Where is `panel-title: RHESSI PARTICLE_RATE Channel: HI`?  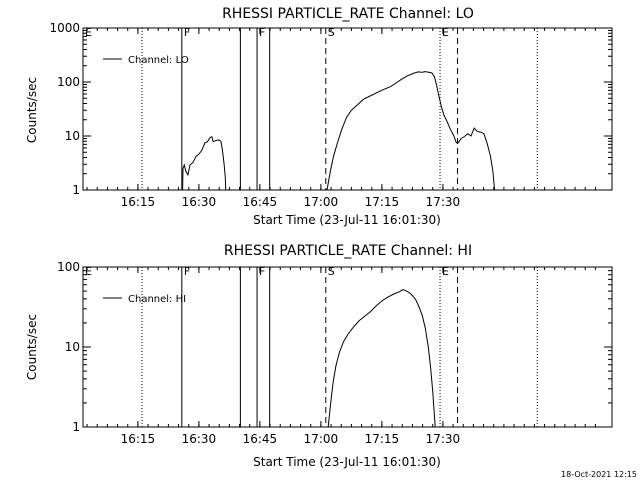
panel-title: RHESSI PARTICLE_RATE Channel: HI is located at coordinates (348, 251).